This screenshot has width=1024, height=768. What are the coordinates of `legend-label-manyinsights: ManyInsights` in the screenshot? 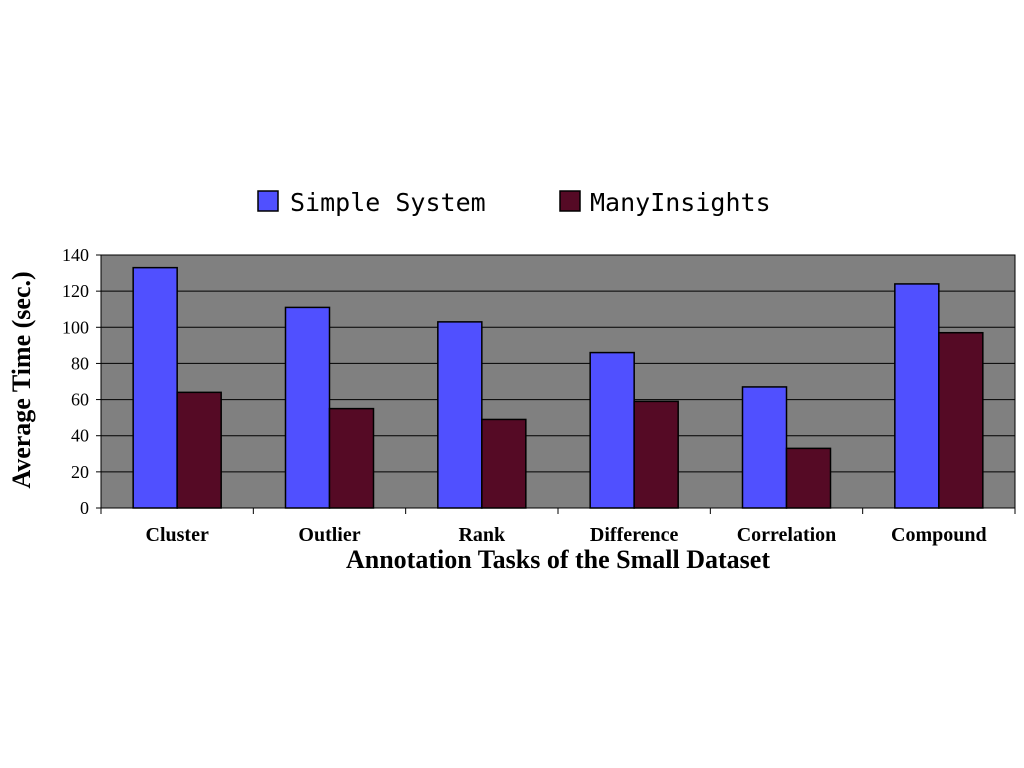 It's located at (680, 202).